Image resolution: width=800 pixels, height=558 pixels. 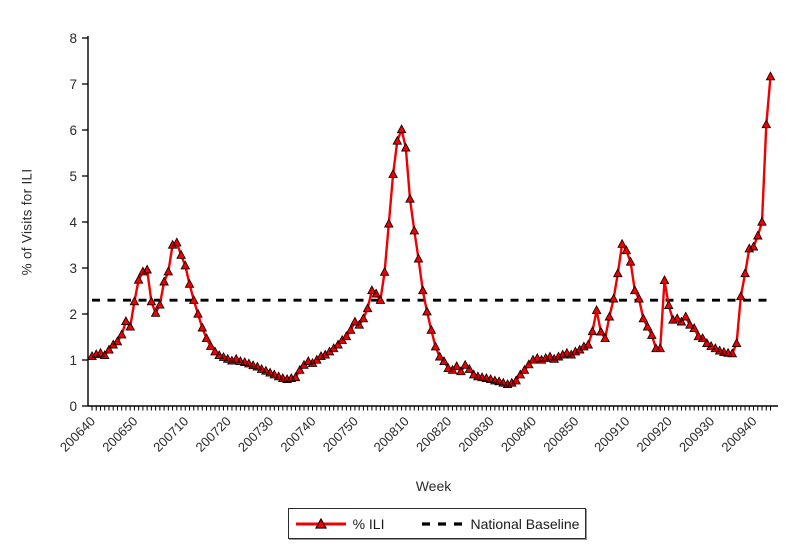 What do you see at coordinates (73, 84) in the screenshot?
I see `y-tick-label: 7` at bounding box center [73, 84].